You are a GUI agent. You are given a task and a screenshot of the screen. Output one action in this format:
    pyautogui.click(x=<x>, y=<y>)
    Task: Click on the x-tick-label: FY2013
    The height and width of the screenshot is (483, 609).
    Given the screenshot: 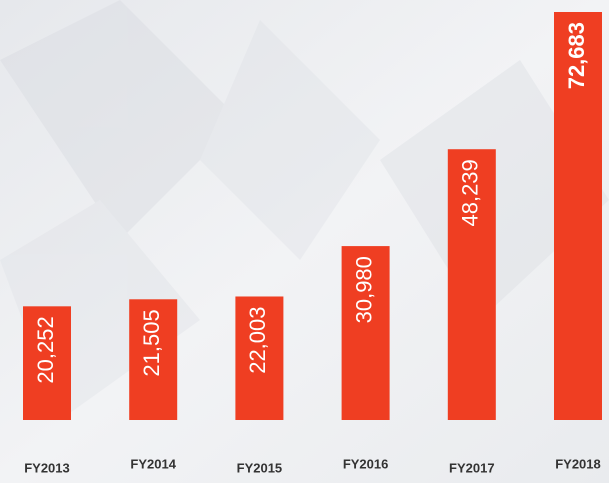 What is the action you would take?
    pyautogui.click(x=47, y=467)
    